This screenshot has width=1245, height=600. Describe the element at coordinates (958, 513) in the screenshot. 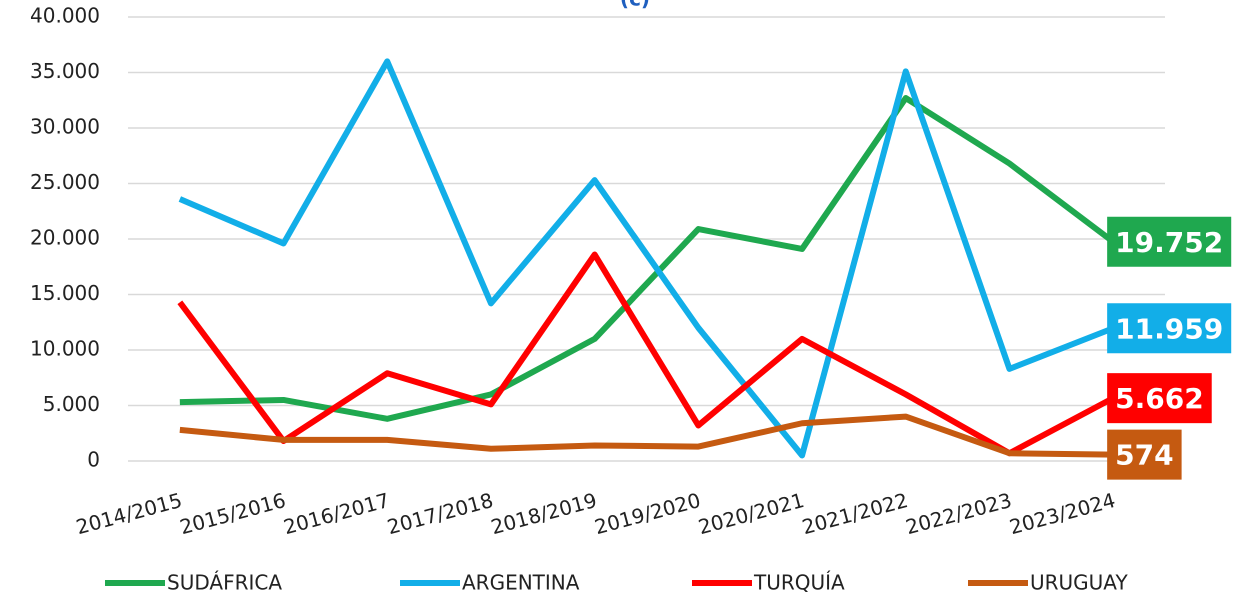

I see `x-tick-label: 2022/2023` at that location.